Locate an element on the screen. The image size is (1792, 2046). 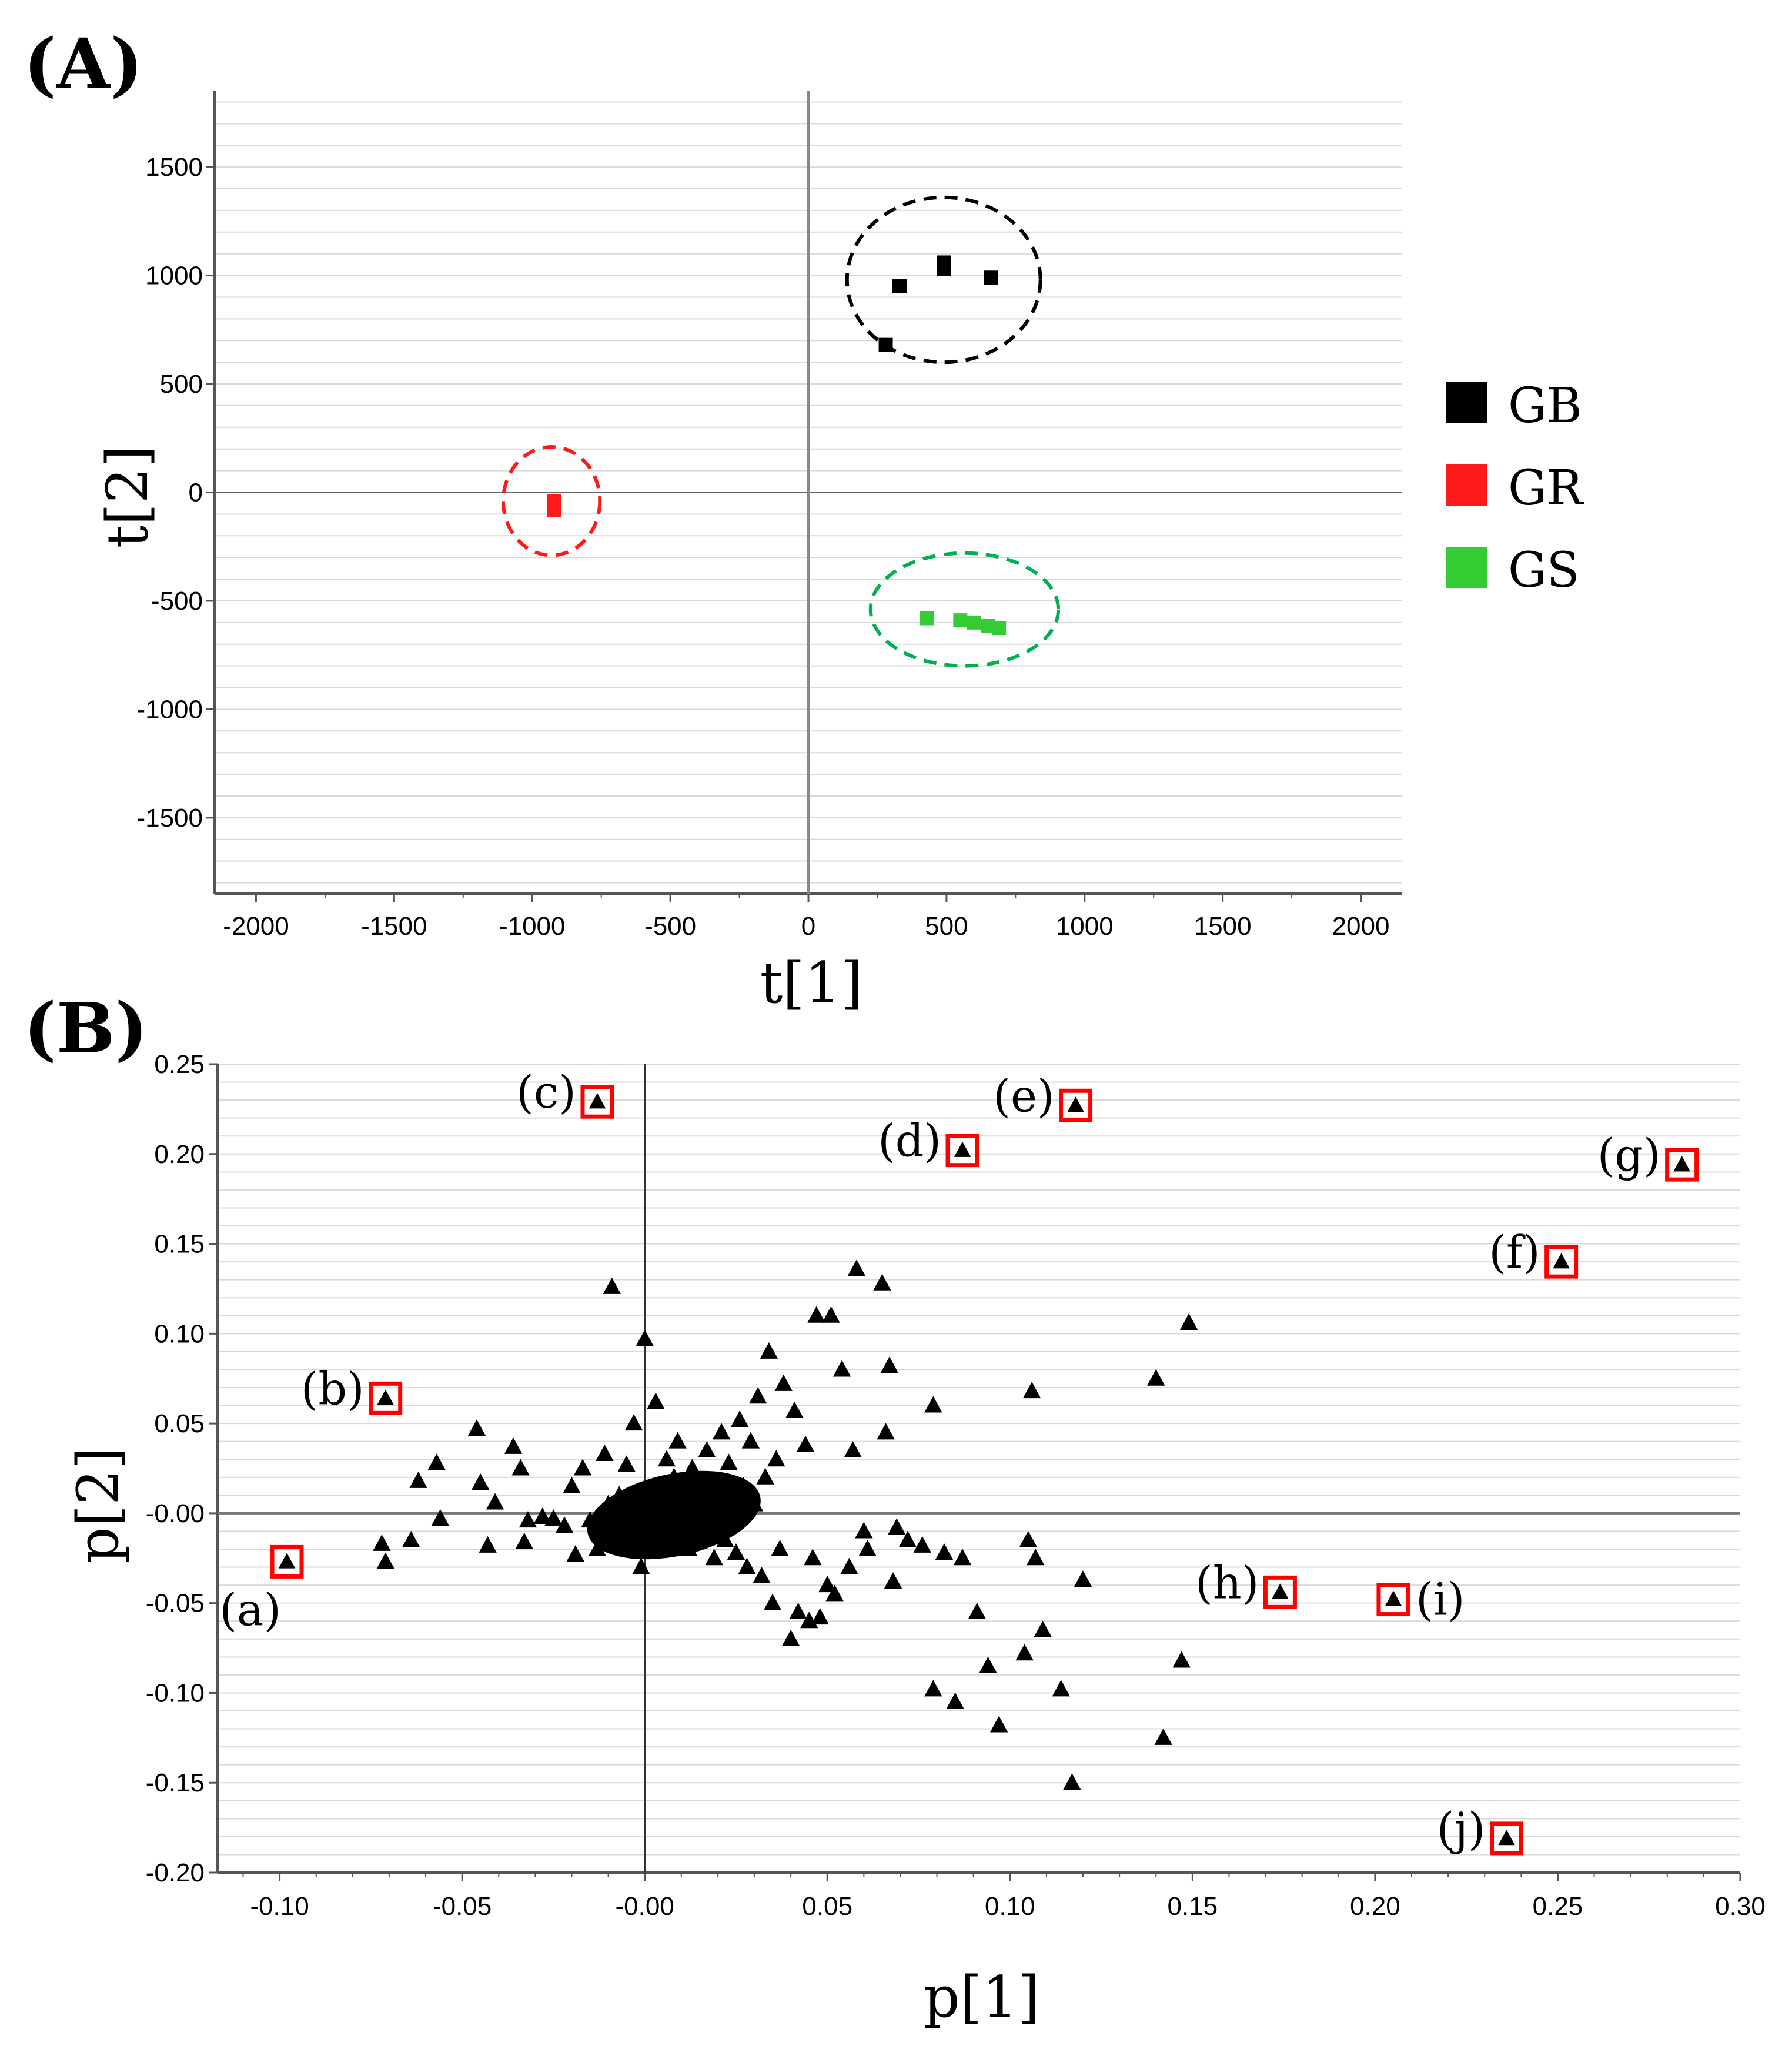
legend-label-gs: GS is located at coordinates (1544, 571).